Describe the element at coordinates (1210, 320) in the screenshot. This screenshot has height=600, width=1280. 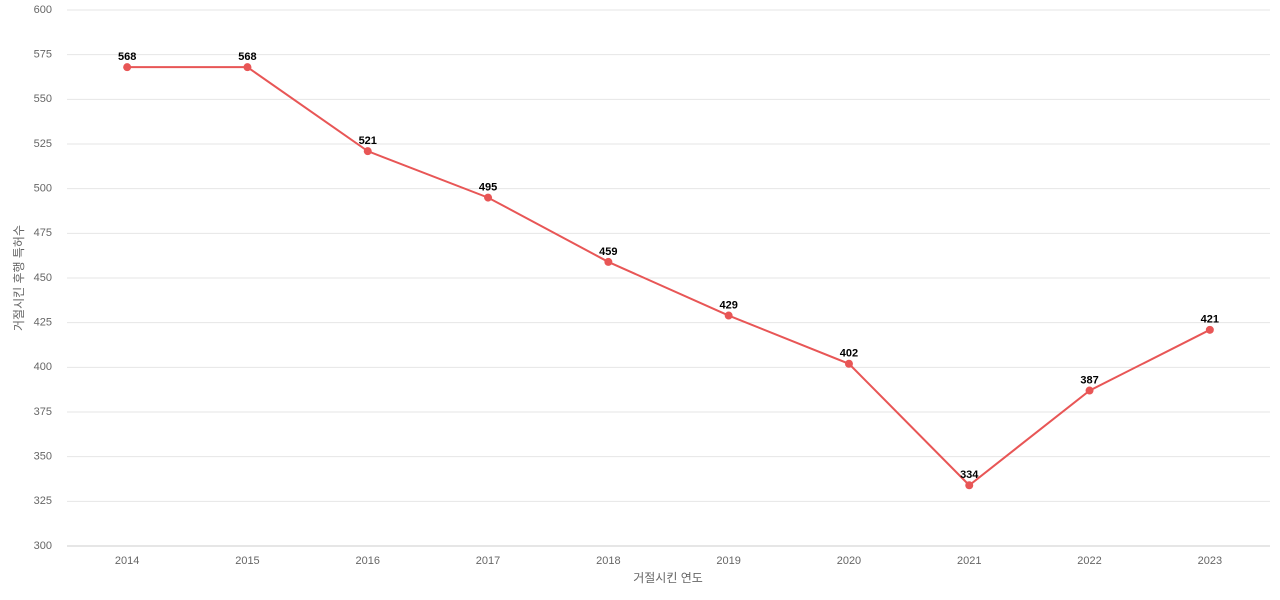
I see `value-label: 421` at that location.